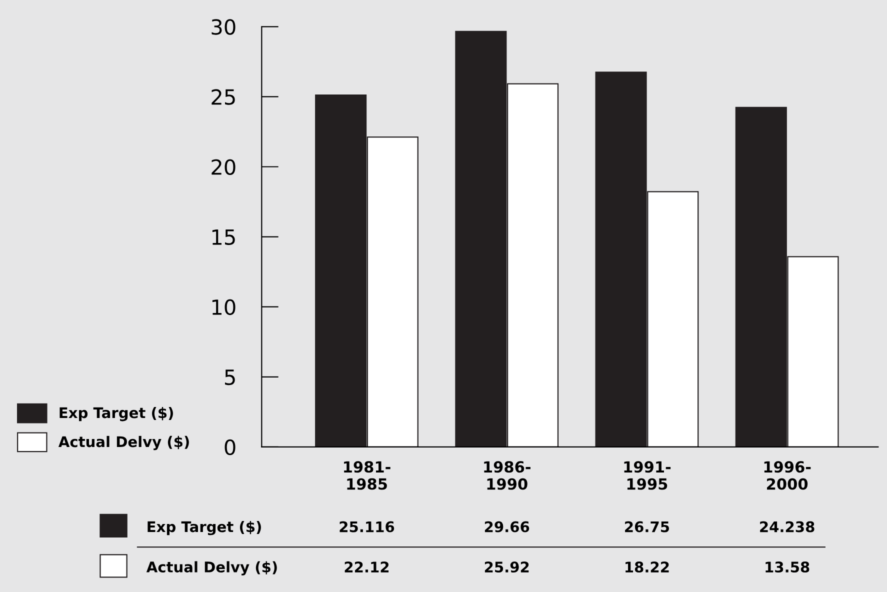  What do you see at coordinates (204, 528) in the screenshot?
I see `legend-label: Exp Target ($)` at bounding box center [204, 528].